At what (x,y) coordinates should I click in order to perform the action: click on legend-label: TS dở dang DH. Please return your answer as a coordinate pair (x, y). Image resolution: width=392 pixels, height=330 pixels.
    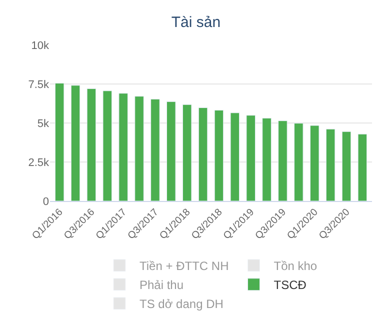
    Looking at the image, I should click on (182, 304).